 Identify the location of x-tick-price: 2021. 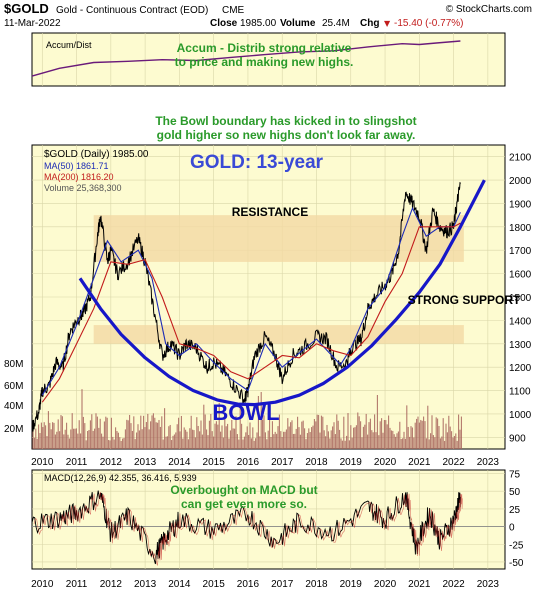
(419, 462).